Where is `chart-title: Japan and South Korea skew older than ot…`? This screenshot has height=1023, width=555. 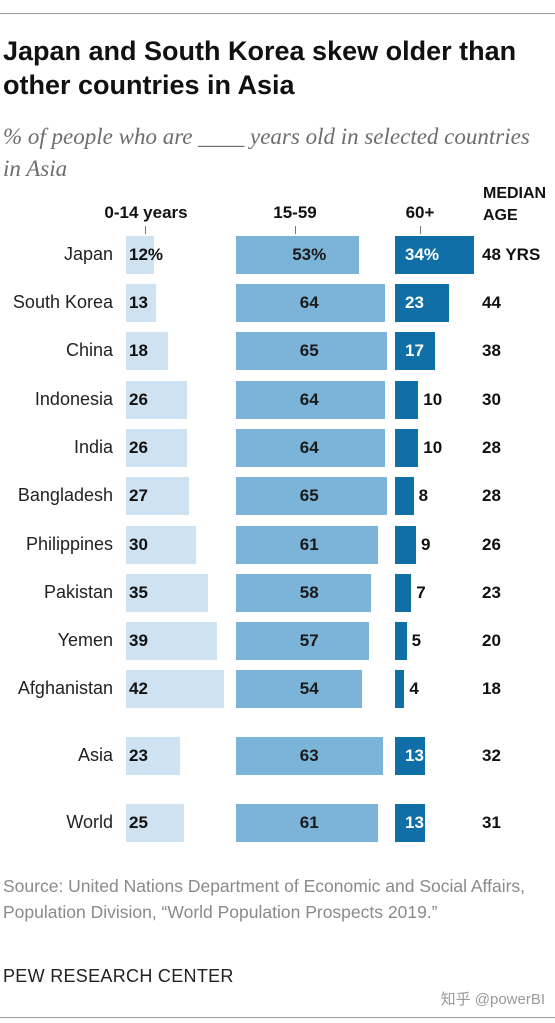
chart-title: Japan and South Korea skew older than ot… is located at coordinates (260, 68).